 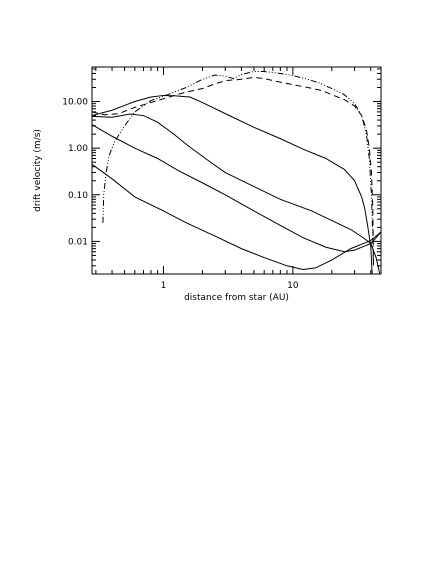 I want to click on y-tick-label: 1.00, so click(x=78, y=149).